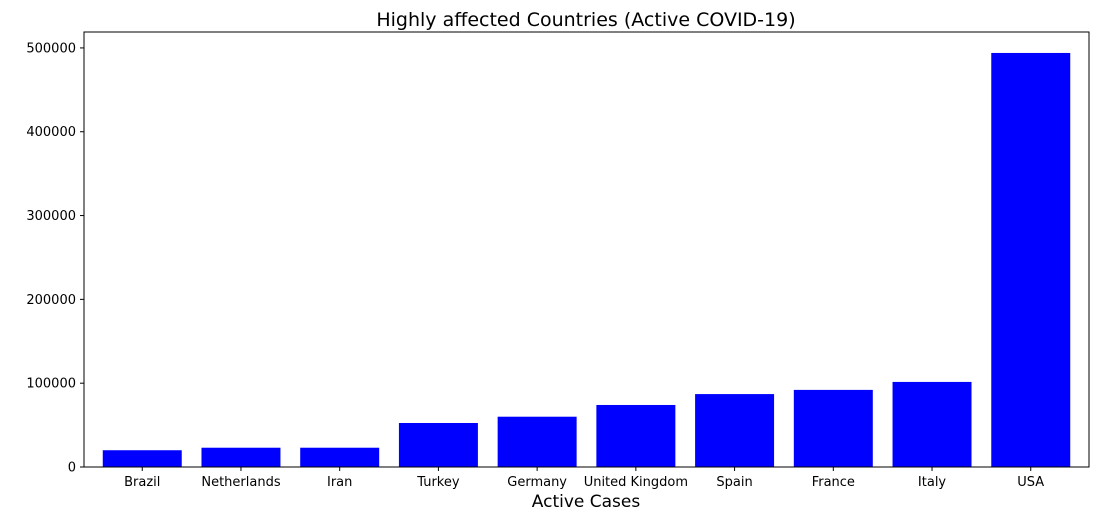 The height and width of the screenshot is (514, 1098). Describe the element at coordinates (932, 482) in the screenshot. I see `x-tick-label: Italy` at that location.